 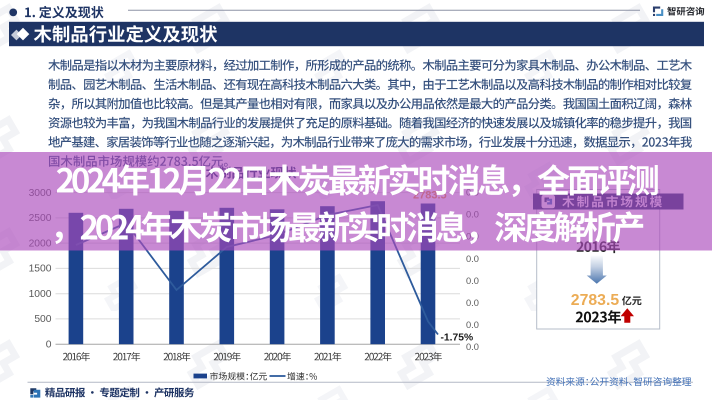 What do you see at coordinates (40, 294) in the screenshot?
I see `svg-text: 1000` at bounding box center [40, 294].